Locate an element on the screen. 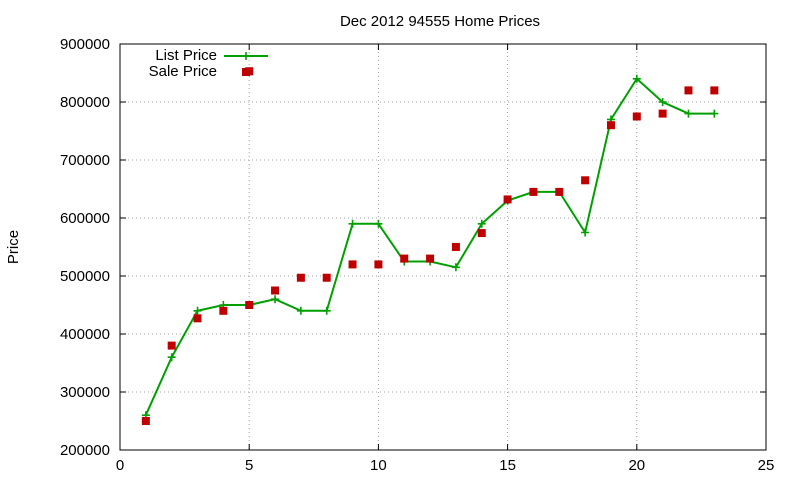  y-tick-label: 700000 is located at coordinates (85, 160).